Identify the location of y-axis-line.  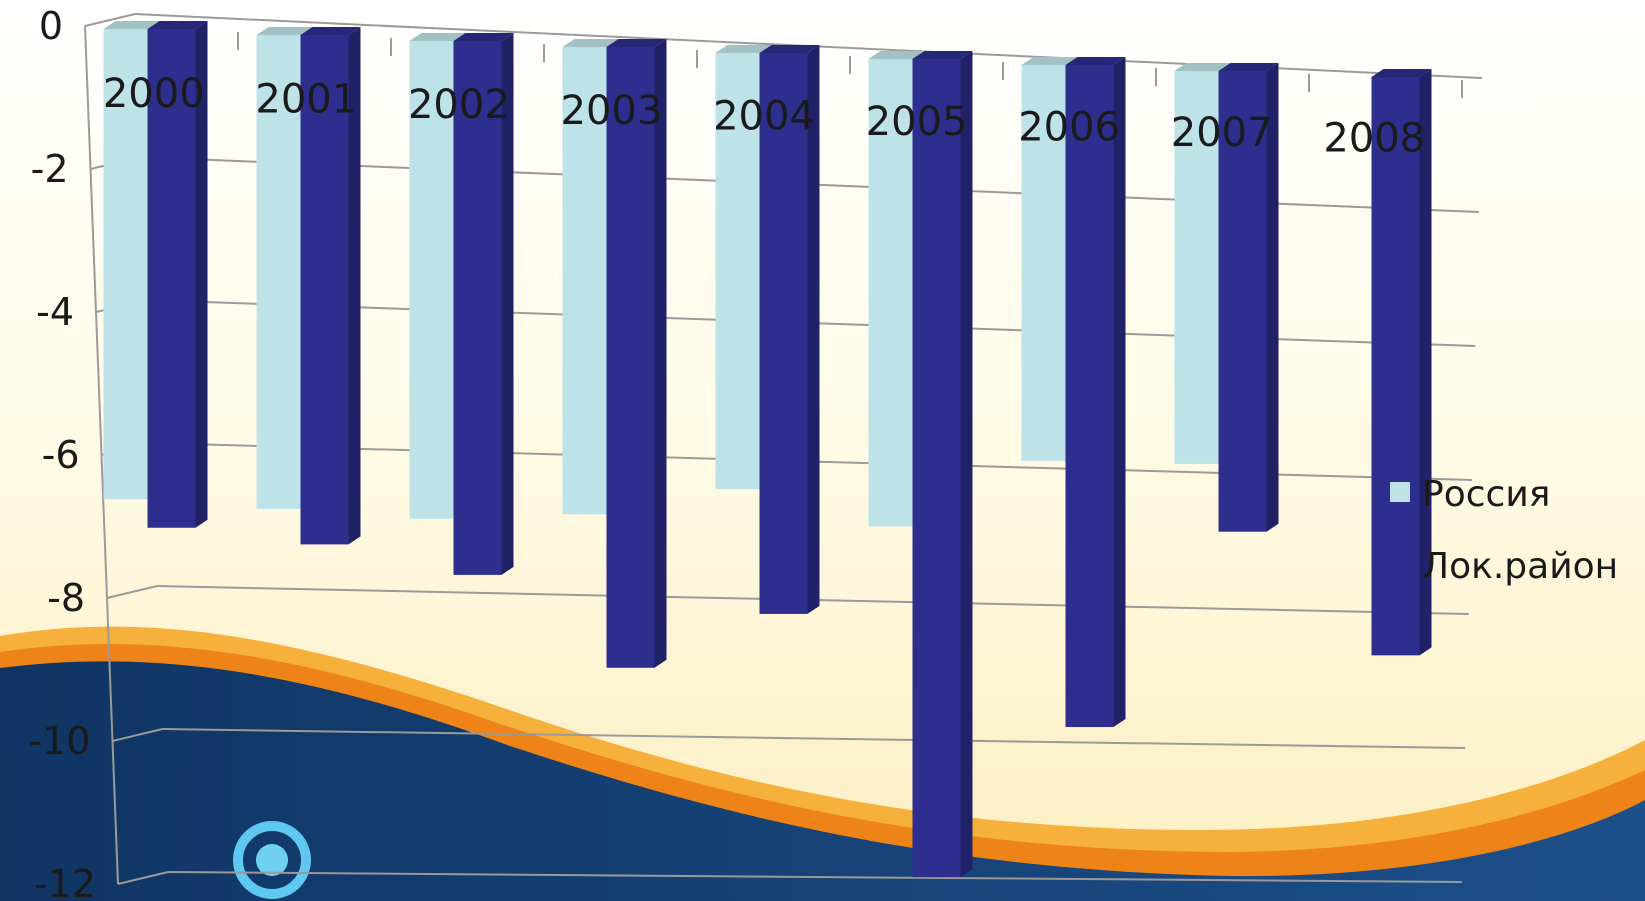
(101, 455).